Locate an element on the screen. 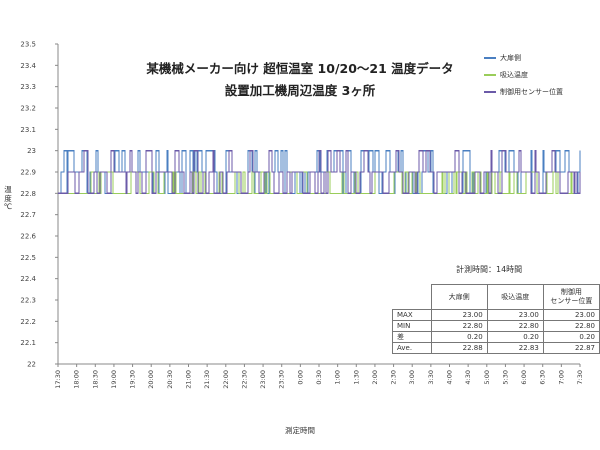  x-tick-label: 17:30 is located at coordinates (58, 379).